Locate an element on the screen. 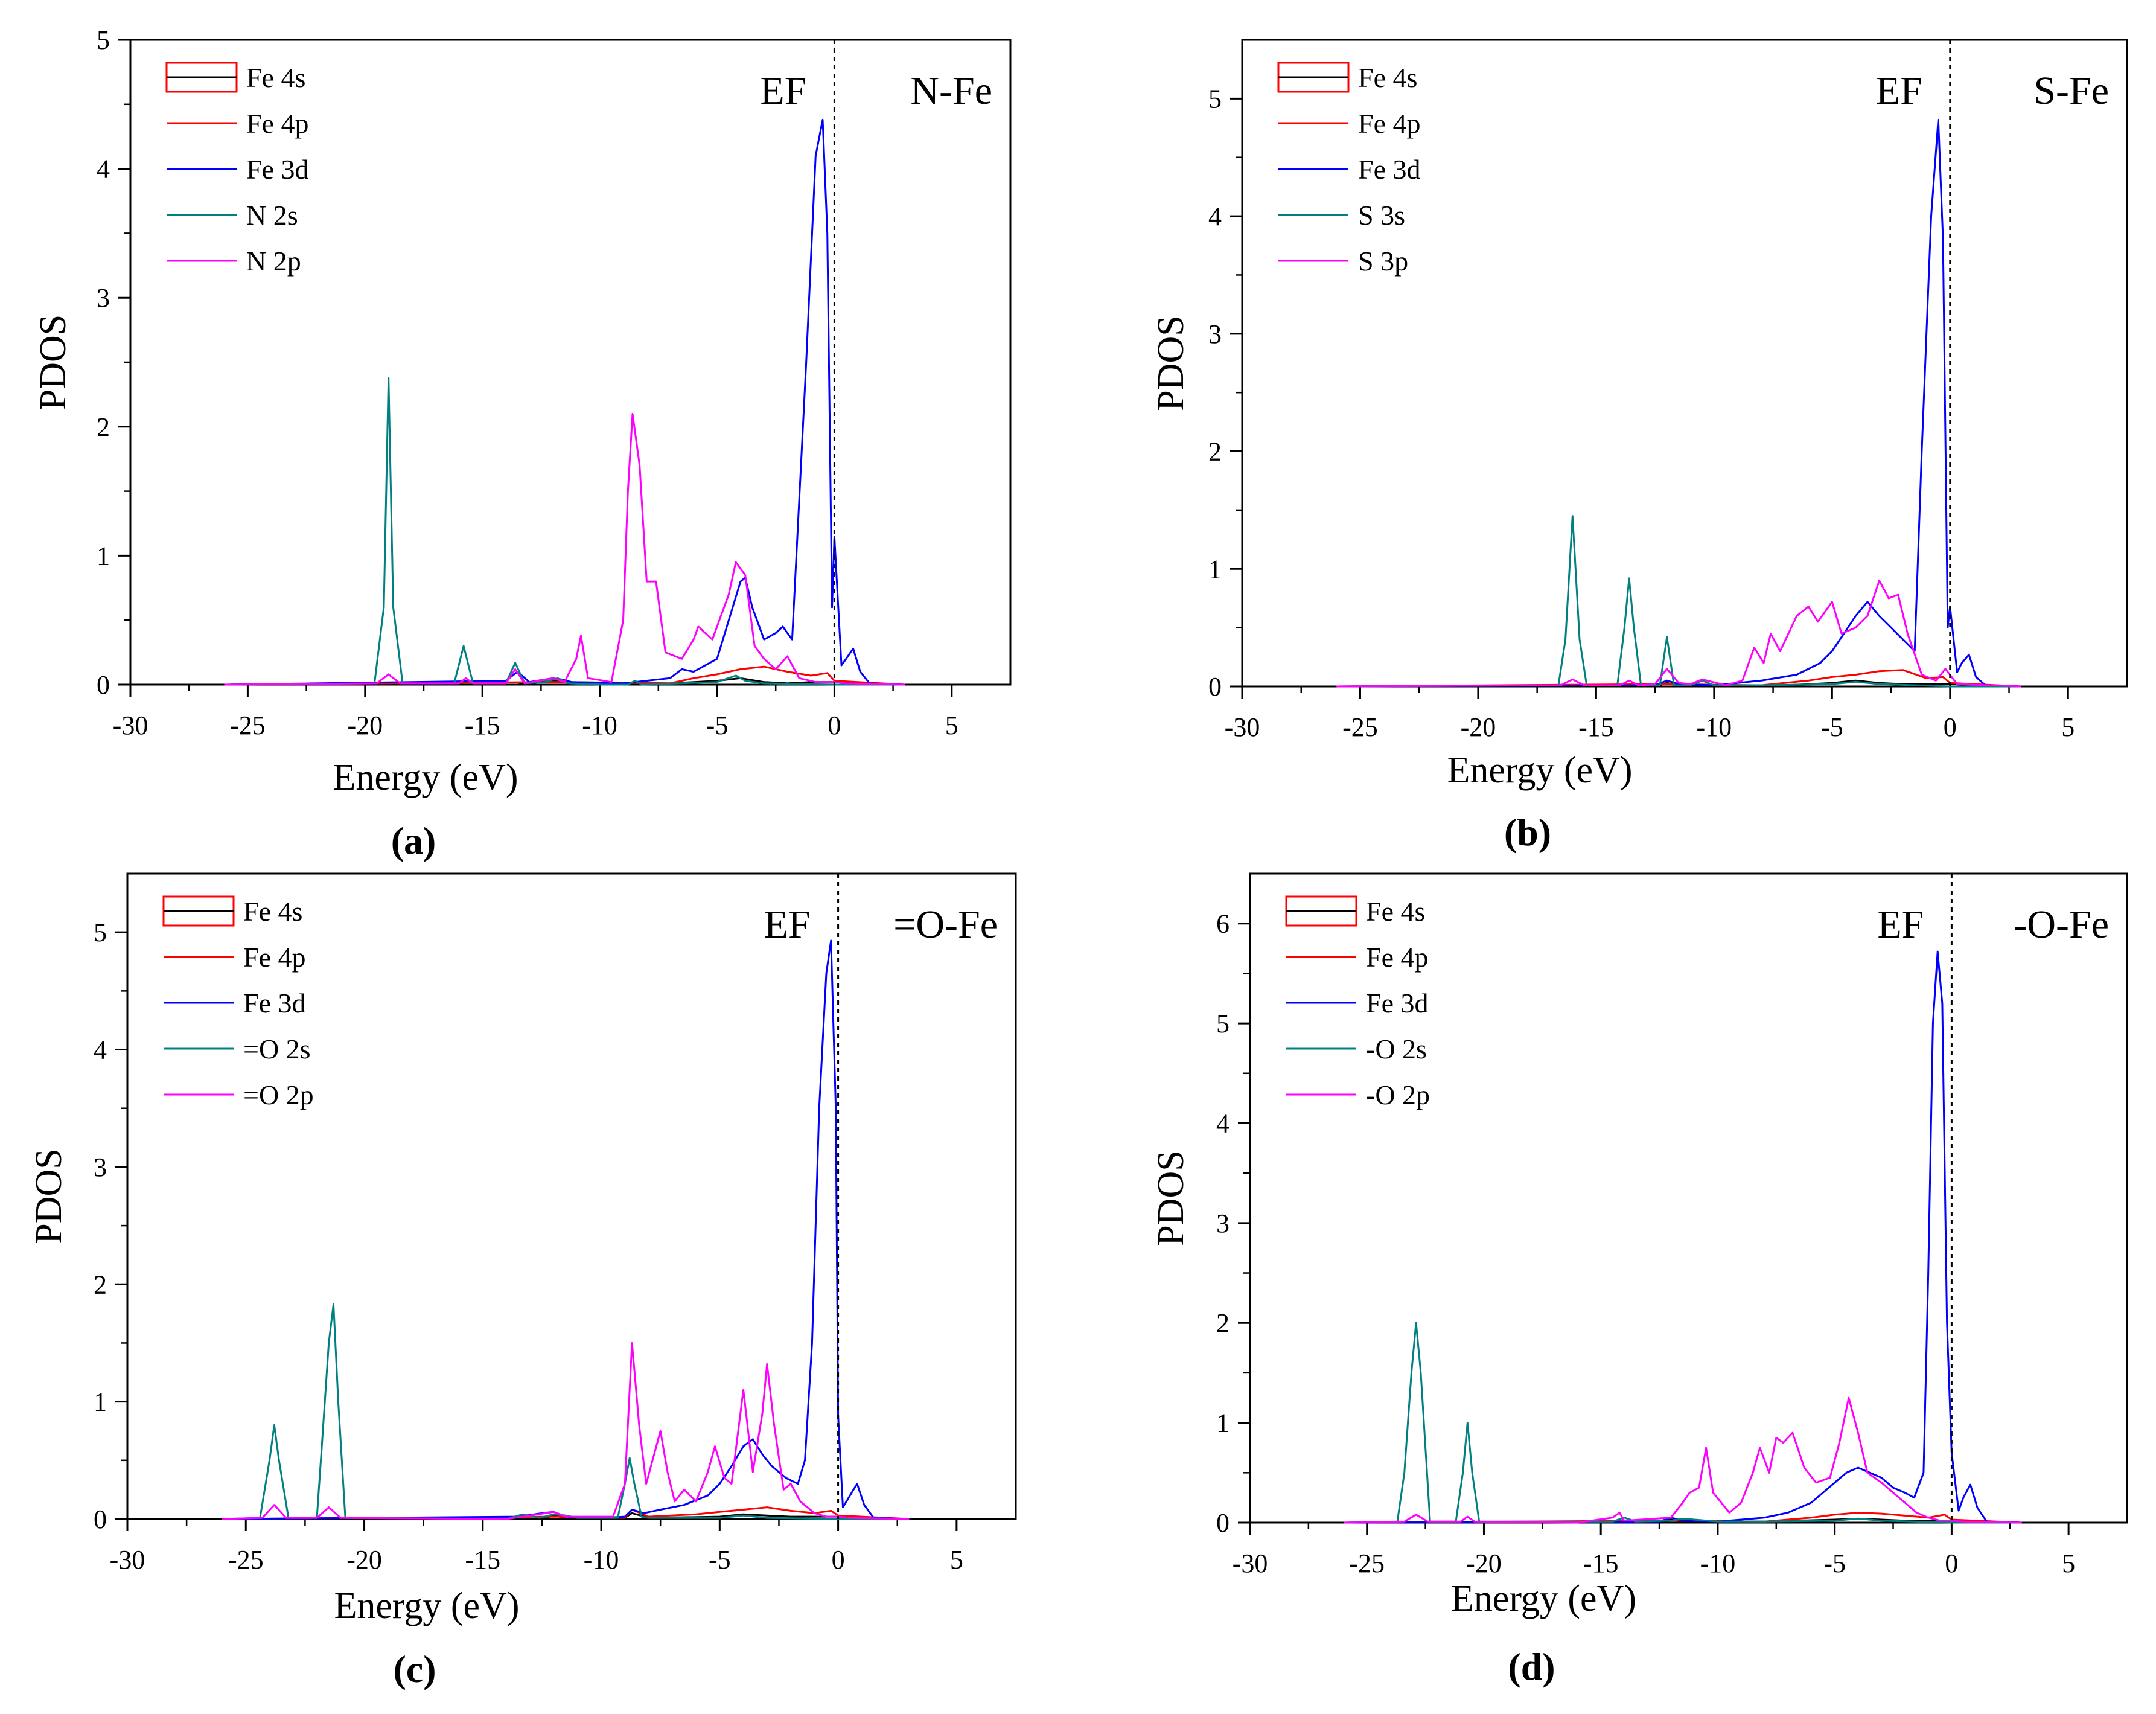  legend-label: -O 2s is located at coordinates (1396, 1049).